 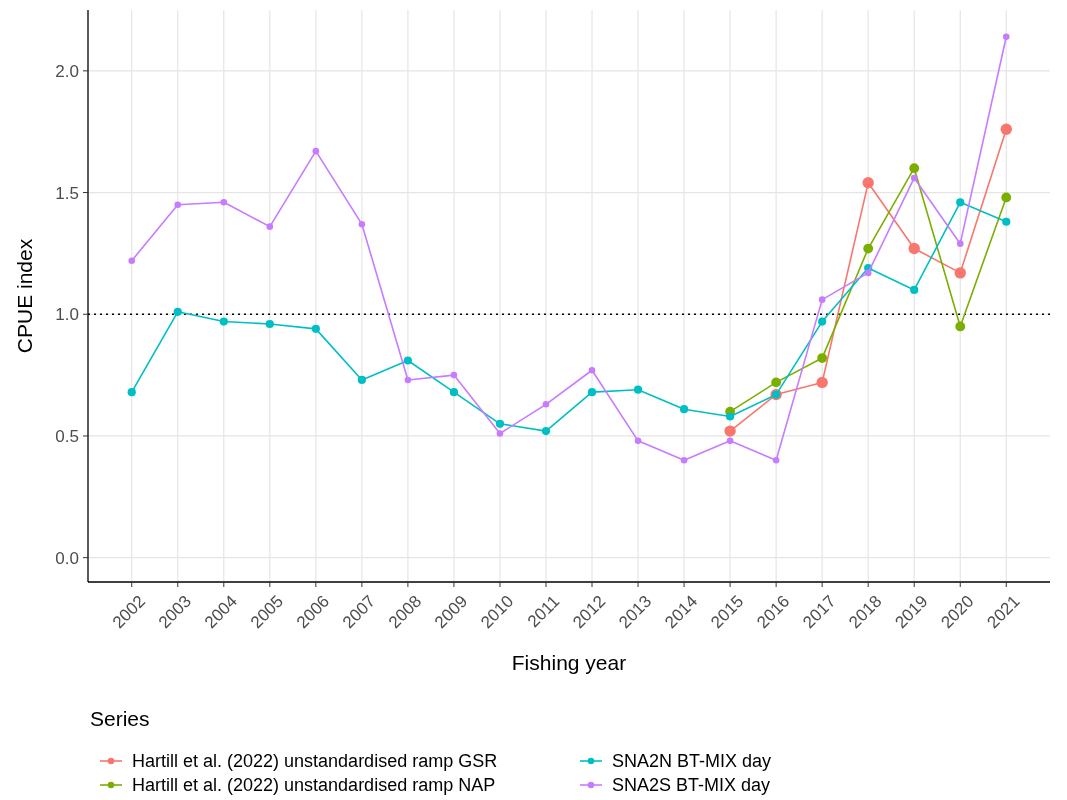 What do you see at coordinates (24, 296) in the screenshot?
I see `y-axis-title: CPUE index` at bounding box center [24, 296].